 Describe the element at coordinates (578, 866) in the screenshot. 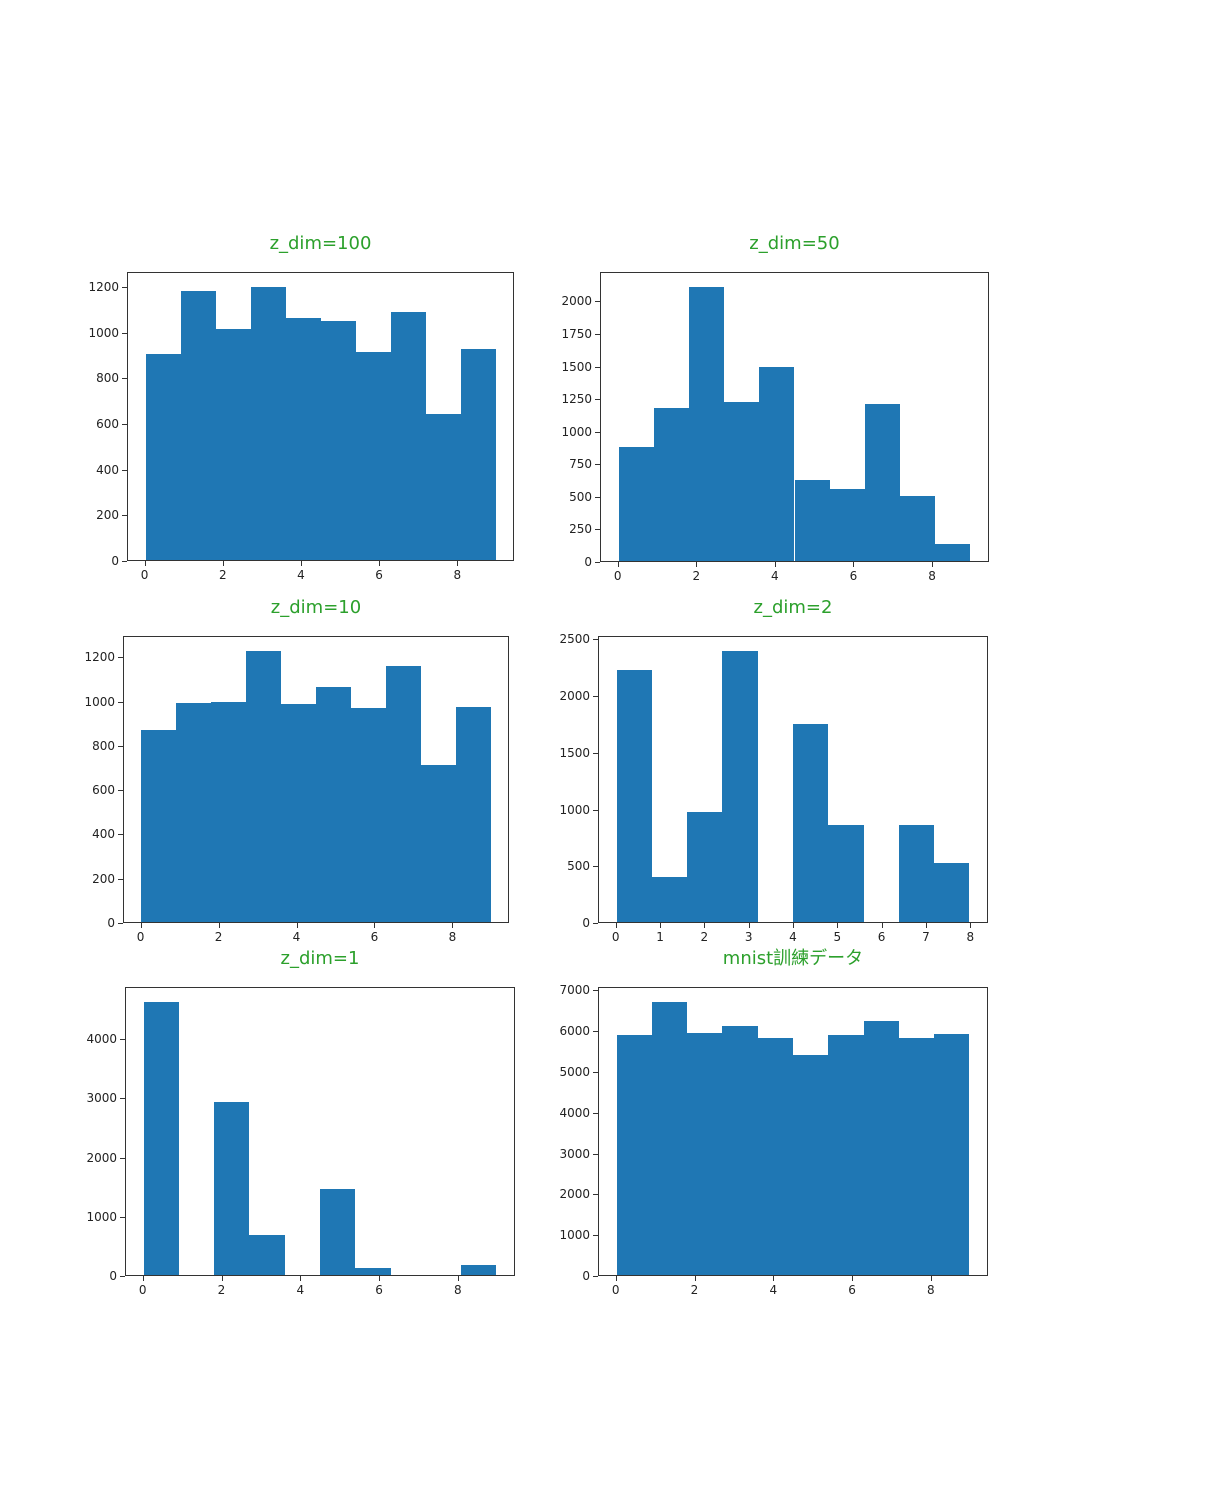

I see `y-tick-label: 500` at that location.